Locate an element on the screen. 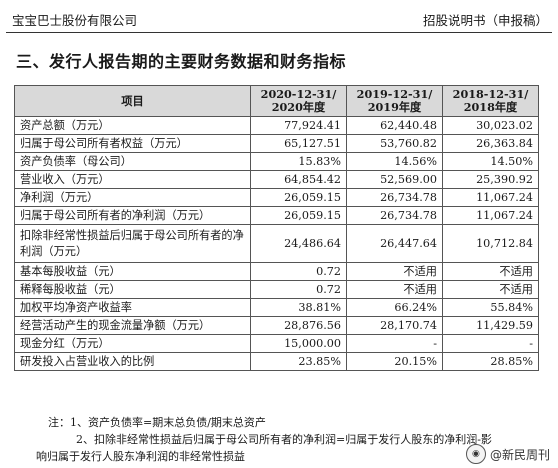  value-2018: - is located at coordinates (490, 343).